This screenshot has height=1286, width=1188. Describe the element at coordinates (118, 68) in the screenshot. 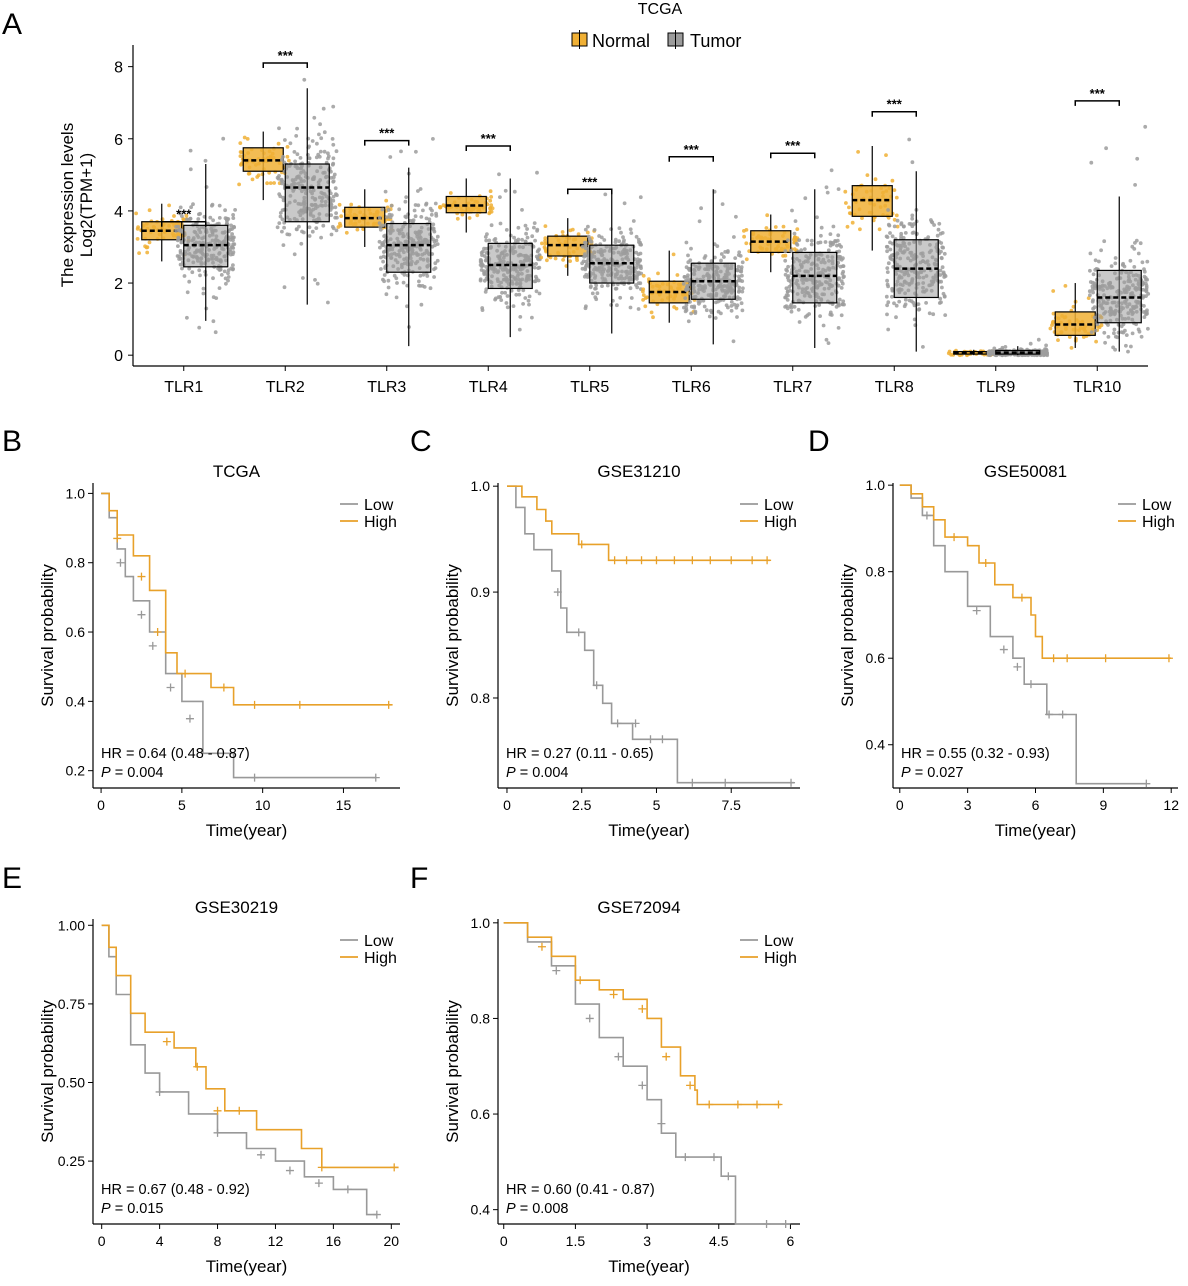

I see `y-tick-label: 8` at that location.